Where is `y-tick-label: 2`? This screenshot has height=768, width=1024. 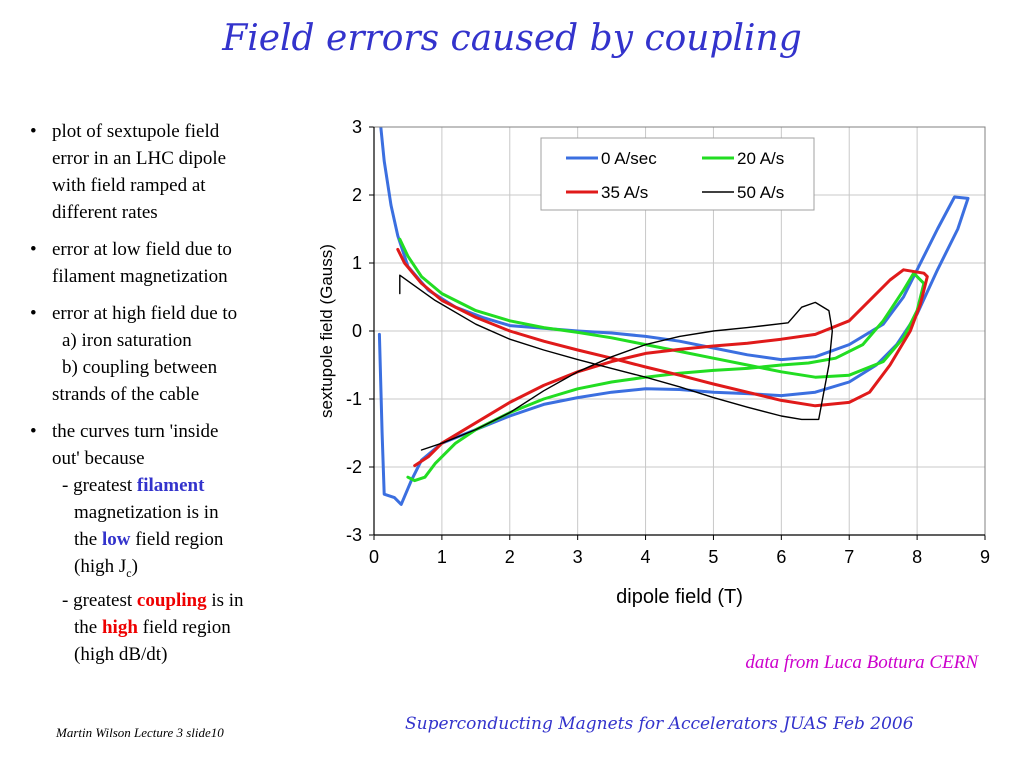
y-tick-label: 2 is located at coordinates (357, 195).